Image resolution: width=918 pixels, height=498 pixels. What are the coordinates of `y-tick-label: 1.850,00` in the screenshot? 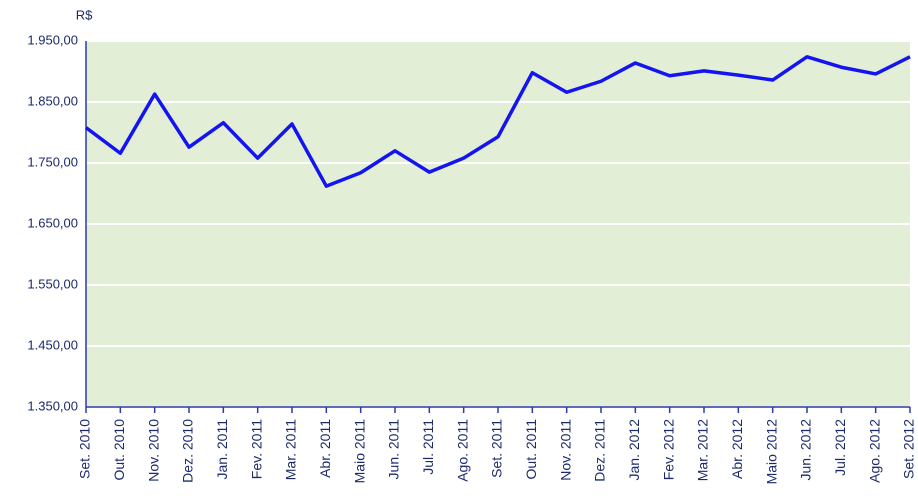 It's located at (52, 100).